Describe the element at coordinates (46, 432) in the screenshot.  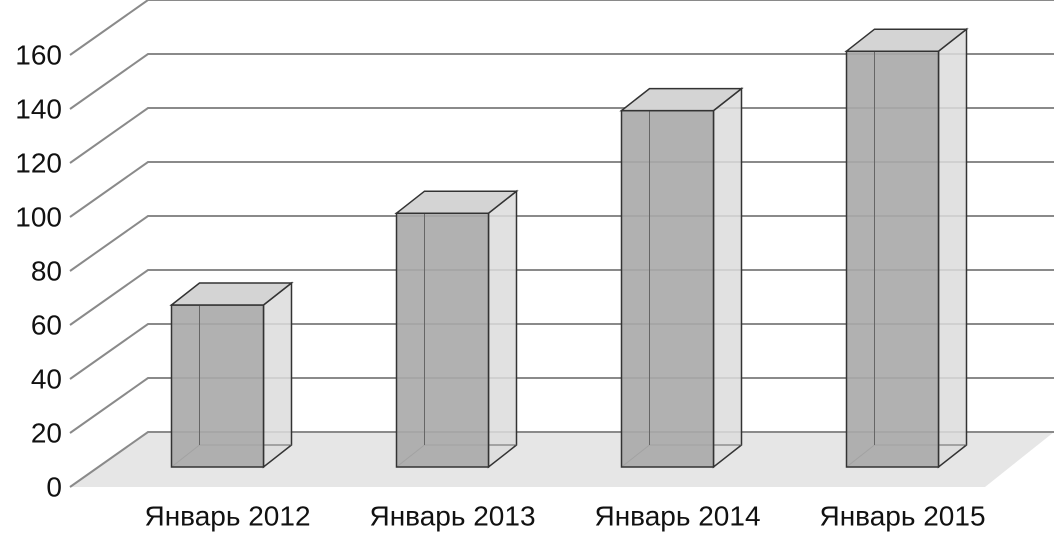
I see `y-tick-label: 20` at that location.